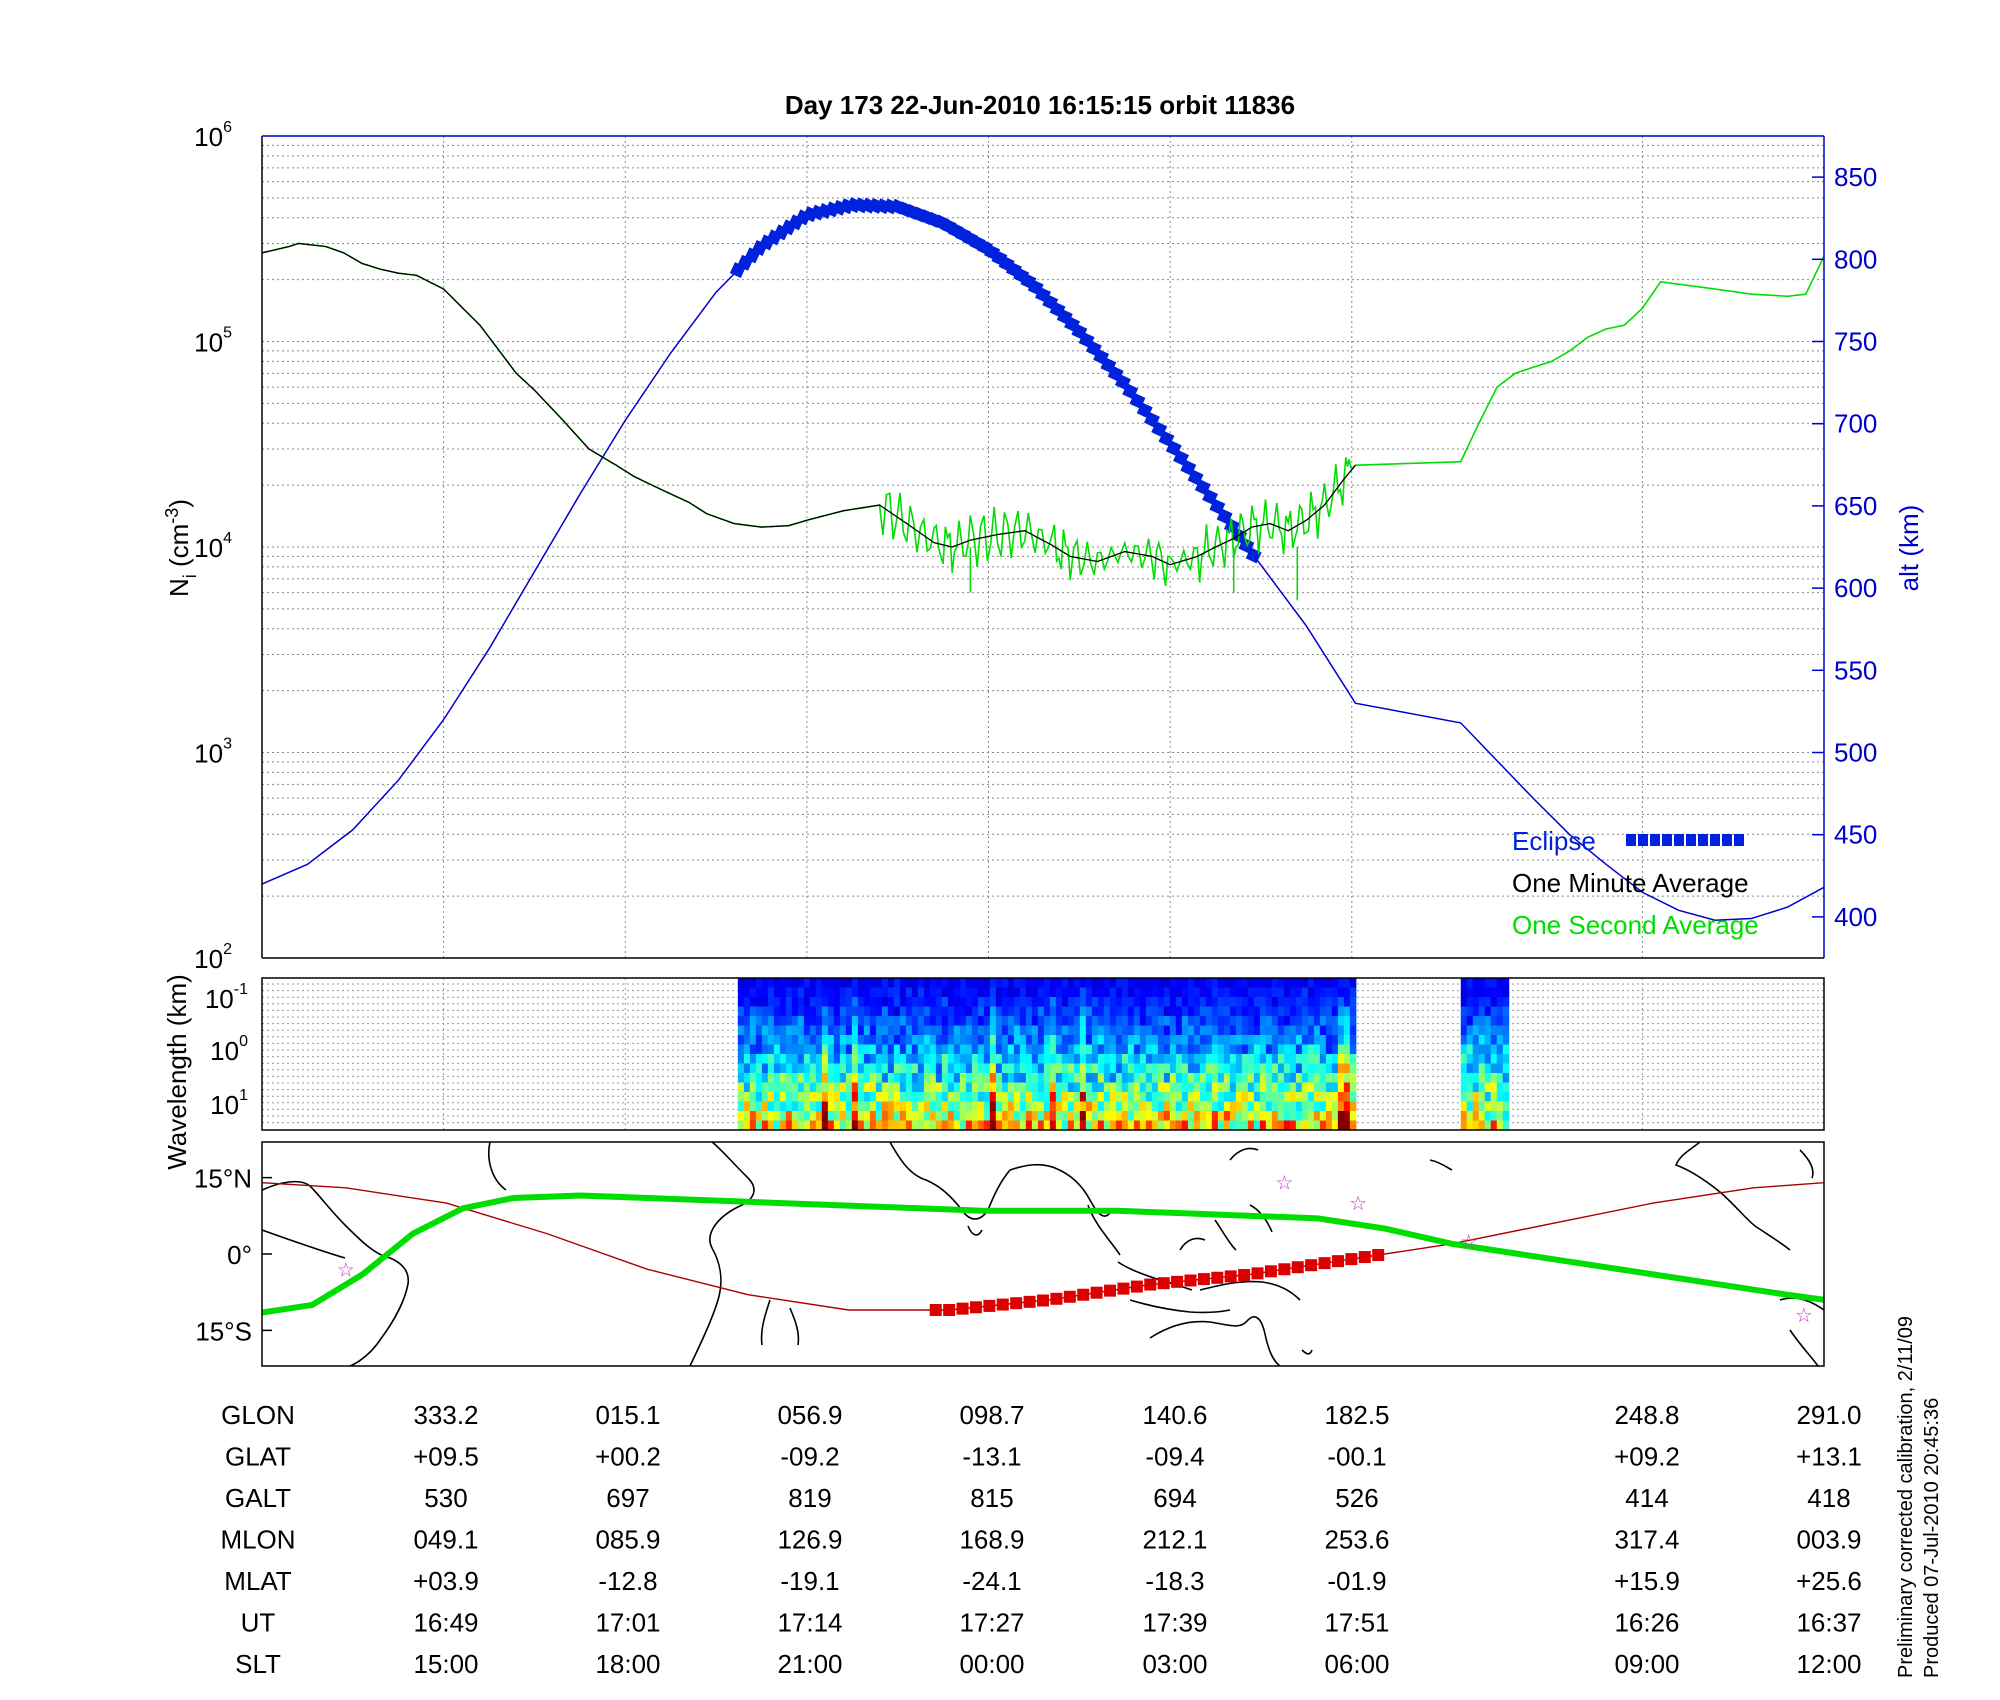 This screenshot has height=1700, width=2000. What do you see at coordinates (1828, 1498) in the screenshot?
I see `table-cell: 418` at bounding box center [1828, 1498].